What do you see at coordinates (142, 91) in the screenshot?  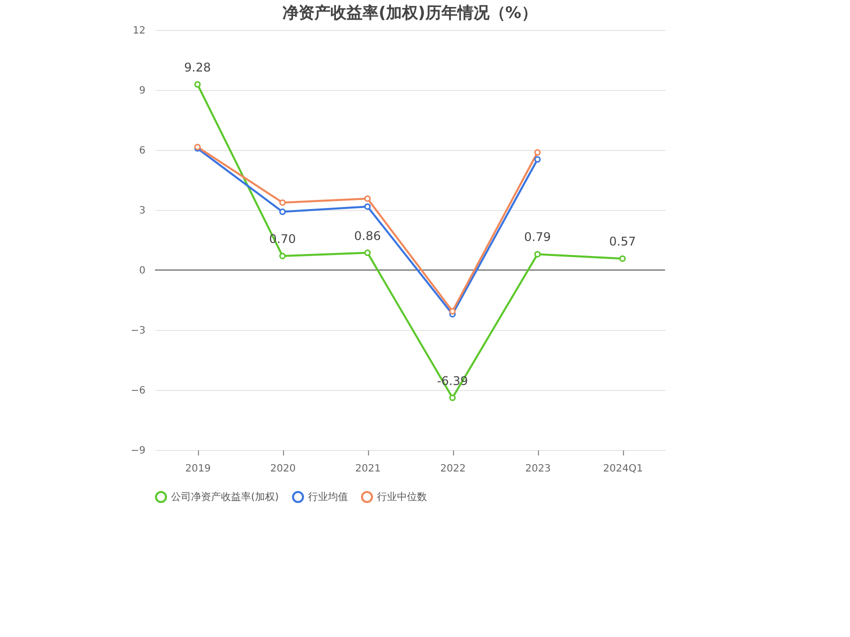 I see `y-tick-label: 9` at bounding box center [142, 91].